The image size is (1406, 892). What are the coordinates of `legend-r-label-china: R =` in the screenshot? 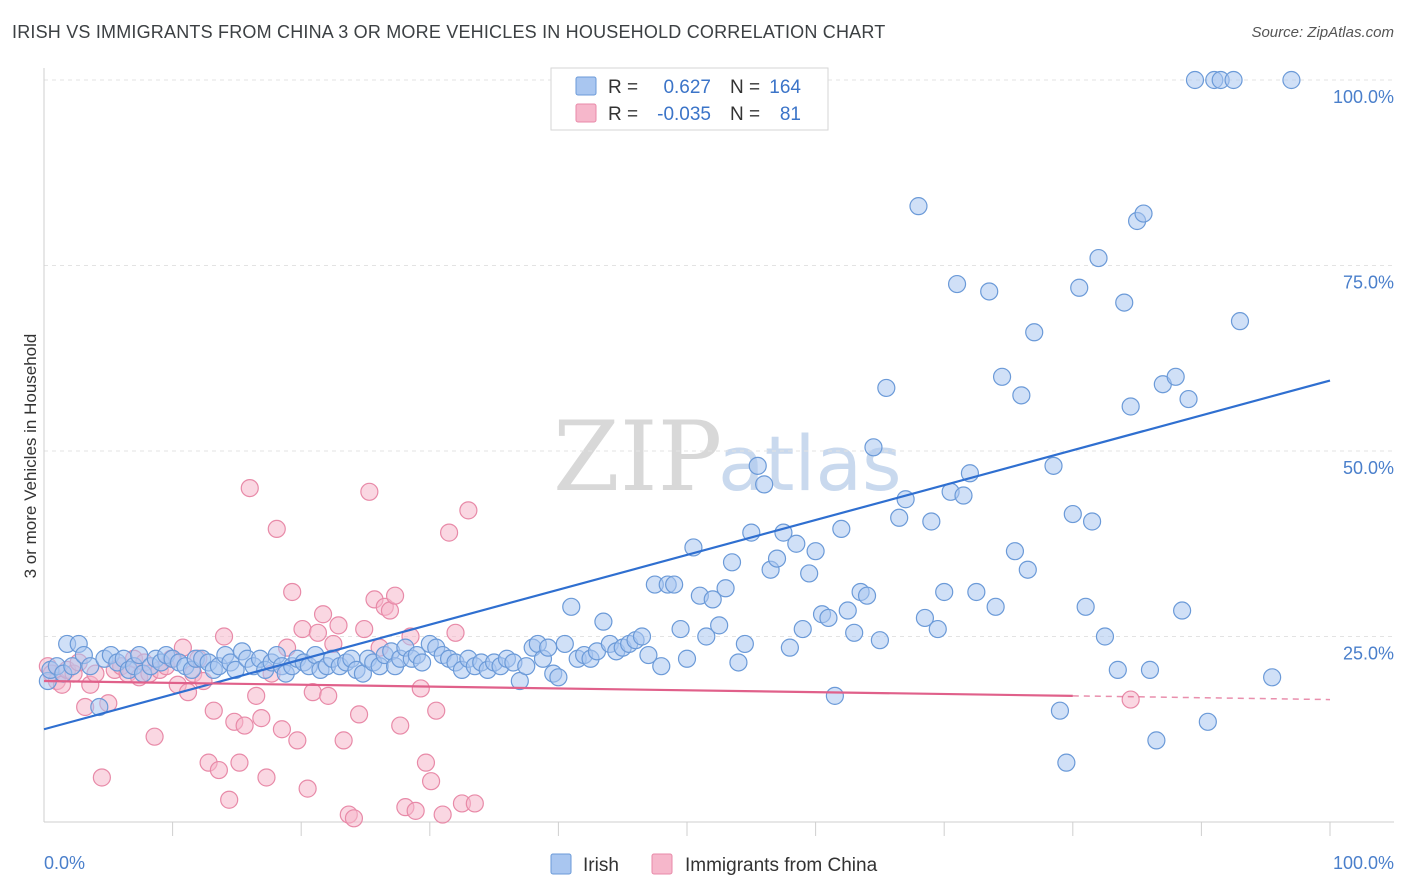 It's located at (623, 114).